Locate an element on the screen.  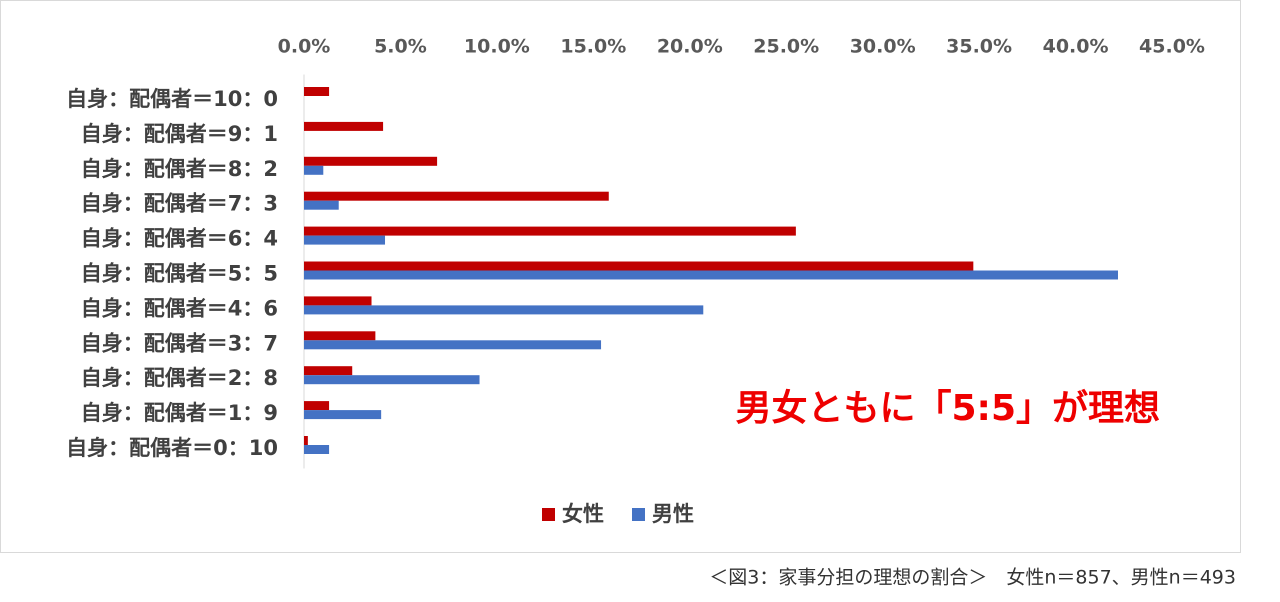
y-tick-label: 自身：配偶者＝5：5 is located at coordinates (179, 274).